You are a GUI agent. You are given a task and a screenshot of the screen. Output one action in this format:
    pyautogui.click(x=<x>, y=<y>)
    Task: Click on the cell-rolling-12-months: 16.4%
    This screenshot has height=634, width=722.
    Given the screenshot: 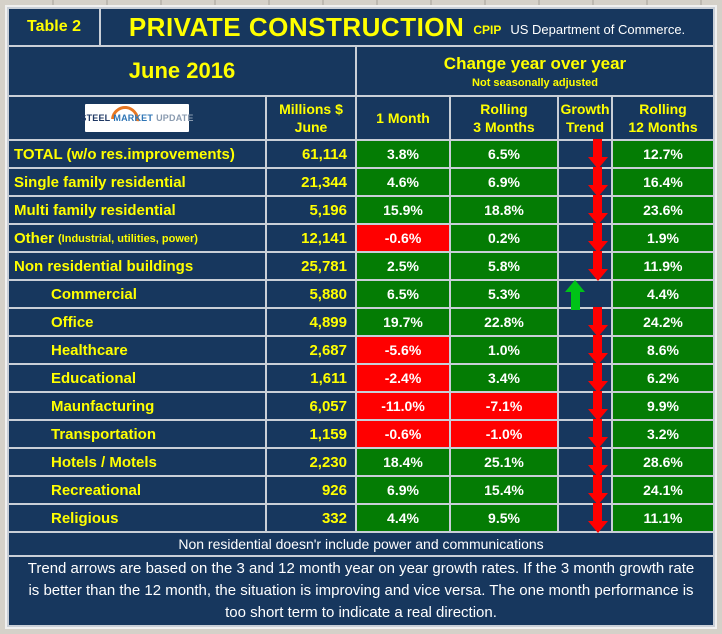 What is the action you would take?
    pyautogui.click(x=663, y=182)
    